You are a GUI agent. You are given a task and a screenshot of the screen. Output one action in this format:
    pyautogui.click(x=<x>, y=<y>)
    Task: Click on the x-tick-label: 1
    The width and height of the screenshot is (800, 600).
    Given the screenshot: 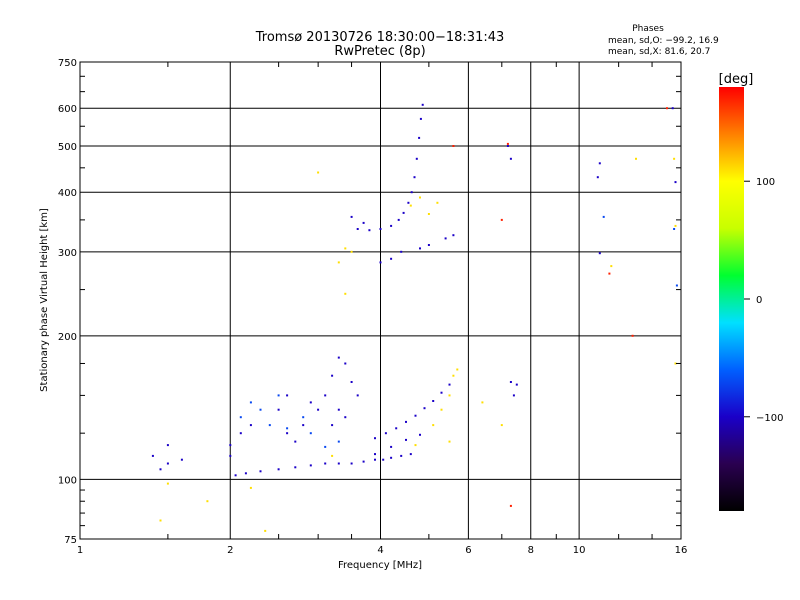 What is the action you would take?
    pyautogui.click(x=80, y=550)
    